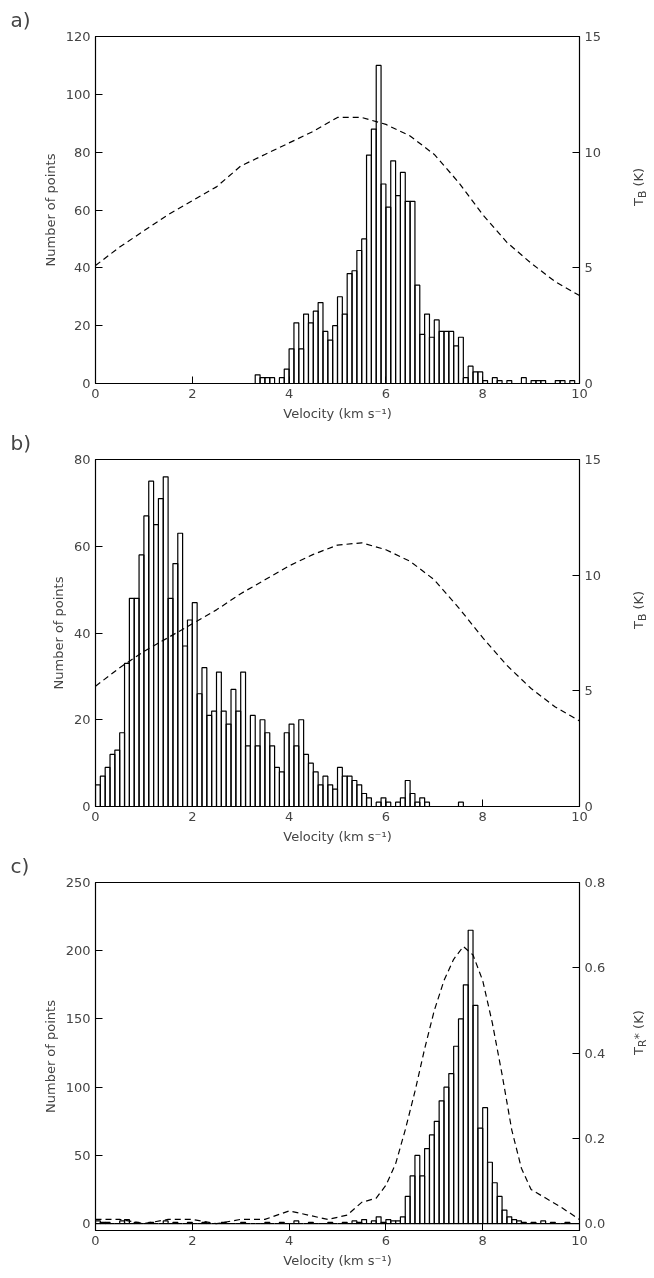 The width and height of the screenshot is (654, 1278). Describe the element at coordinates (595, 882) in the screenshot. I see `y2-tick-label: 0.8` at that location.